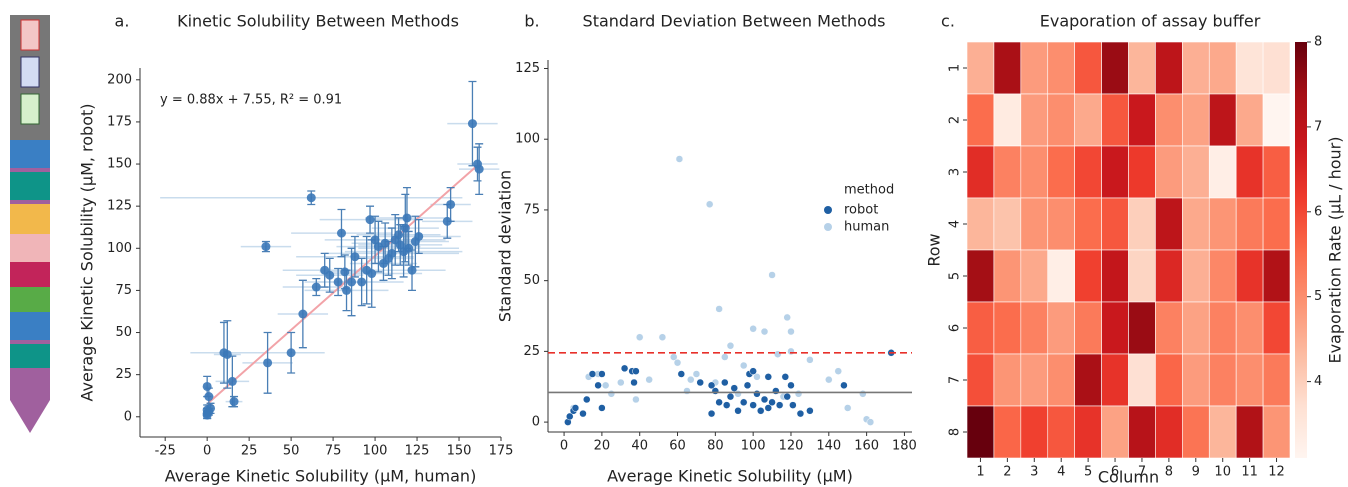  Describe the element at coordinates (1007, 472) in the screenshot. I see `x-tick-label: 2` at that location.